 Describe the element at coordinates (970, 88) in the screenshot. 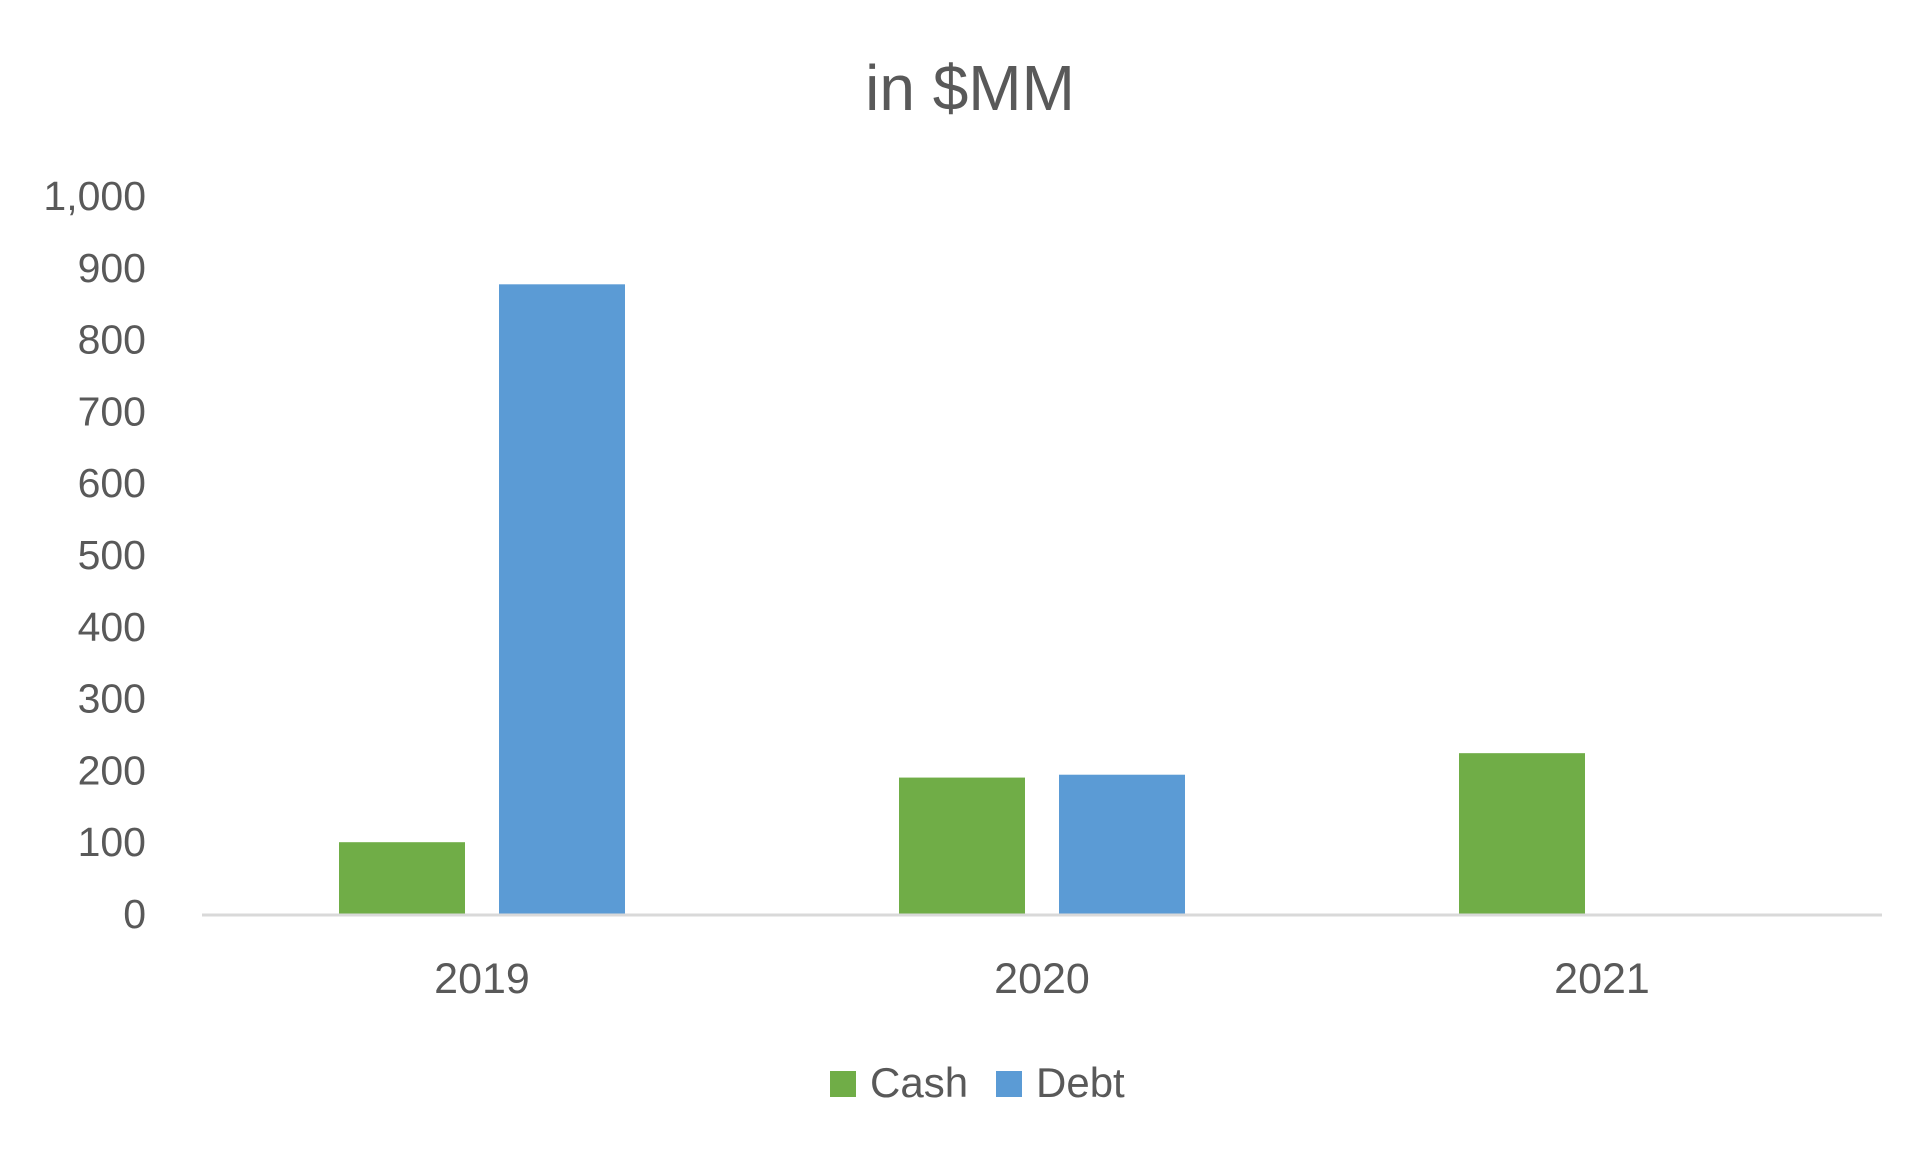

I see `chart-title: in $MM` at that location.